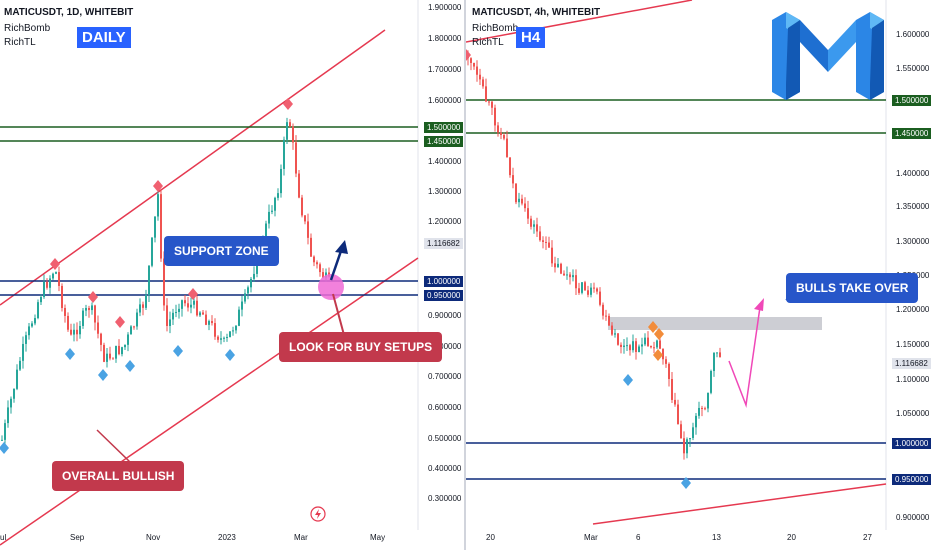  What do you see at coordinates (465, 275) in the screenshot?
I see `panel-divider` at bounding box center [465, 275].